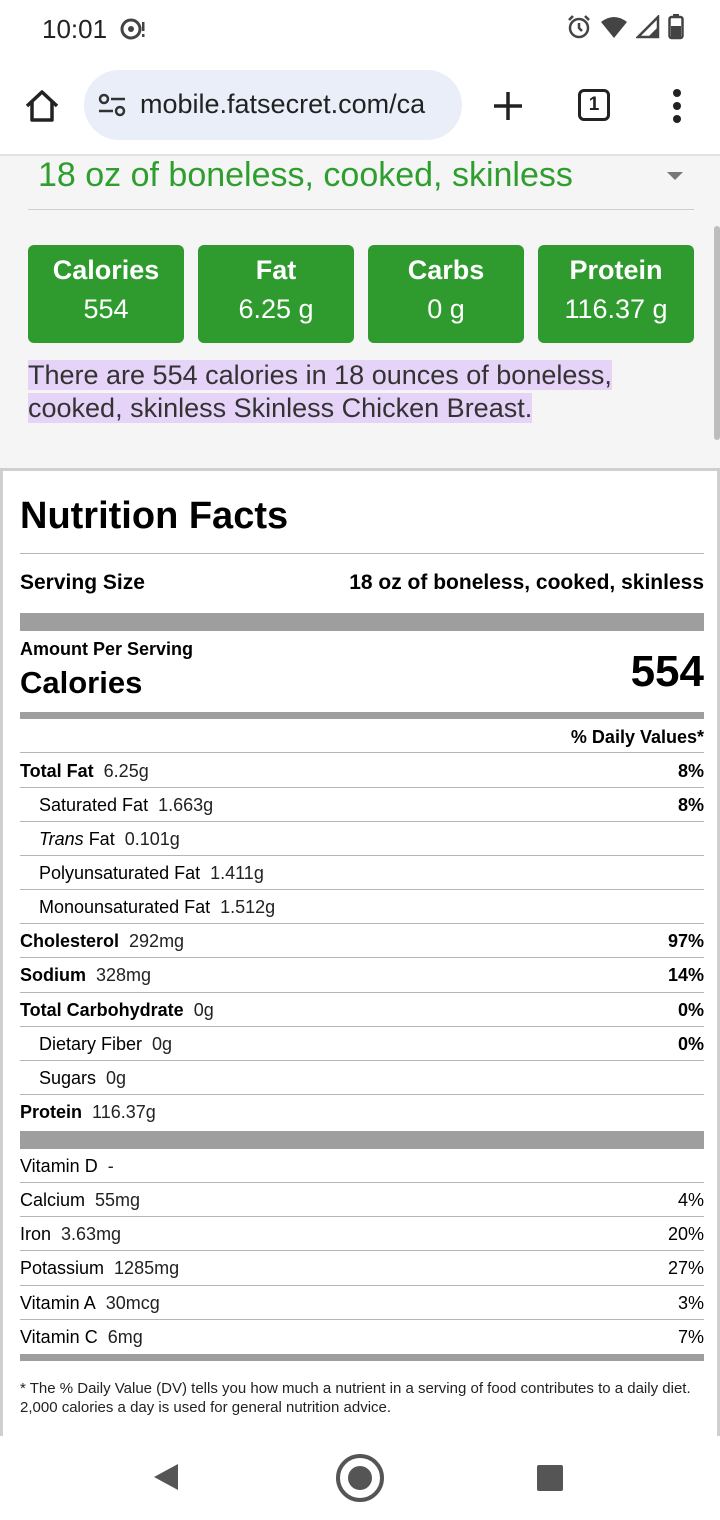  I want to click on system-navigation-bar, so click(360, 1478).